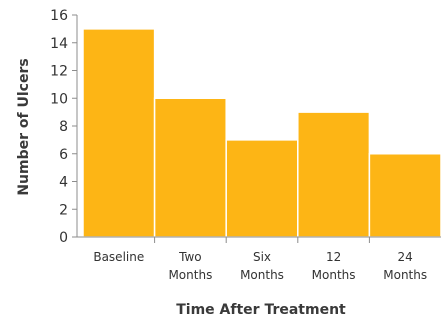 The image size is (441, 322). I want to click on x-tick-label: Six Months, so click(262, 266).